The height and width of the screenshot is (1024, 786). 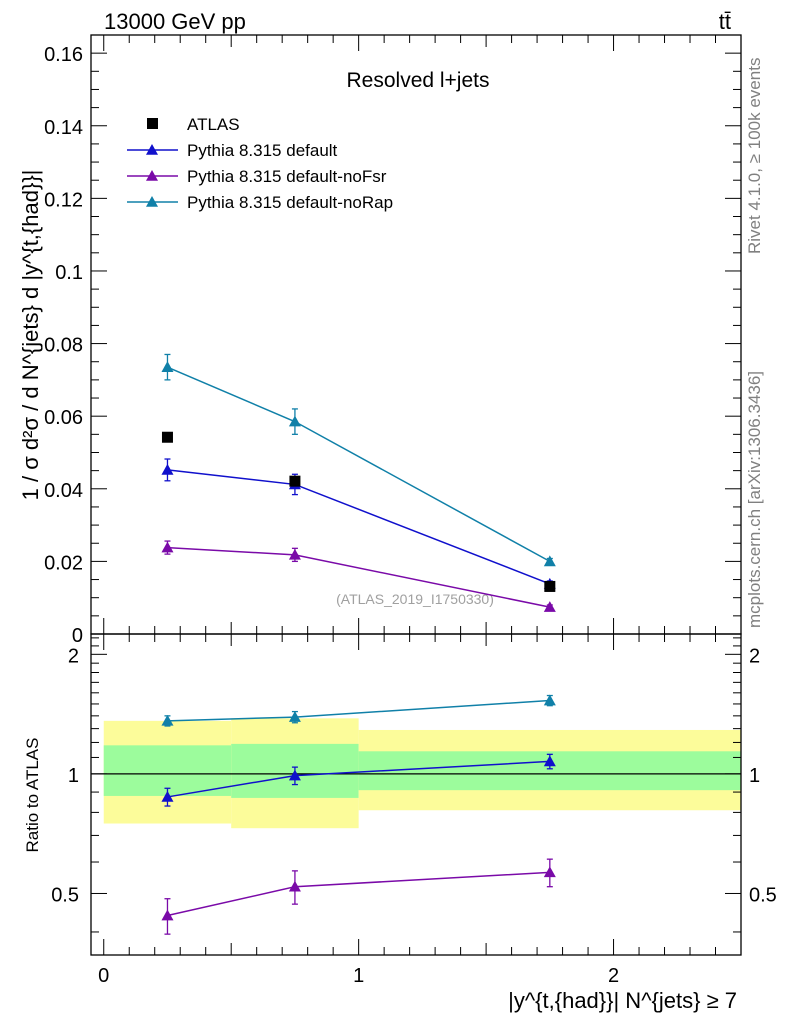 What do you see at coordinates (358, 976) in the screenshot?
I see `x-tick-label: 1` at bounding box center [358, 976].